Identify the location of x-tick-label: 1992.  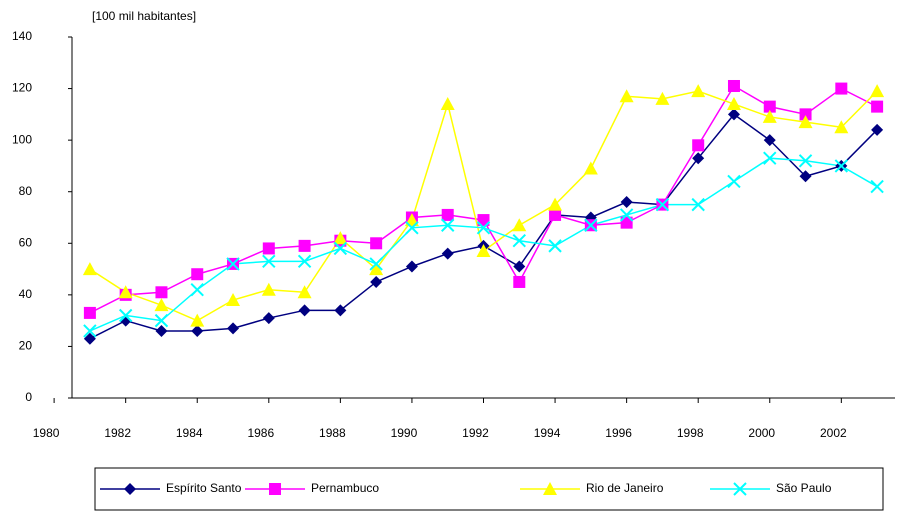
(475, 433).